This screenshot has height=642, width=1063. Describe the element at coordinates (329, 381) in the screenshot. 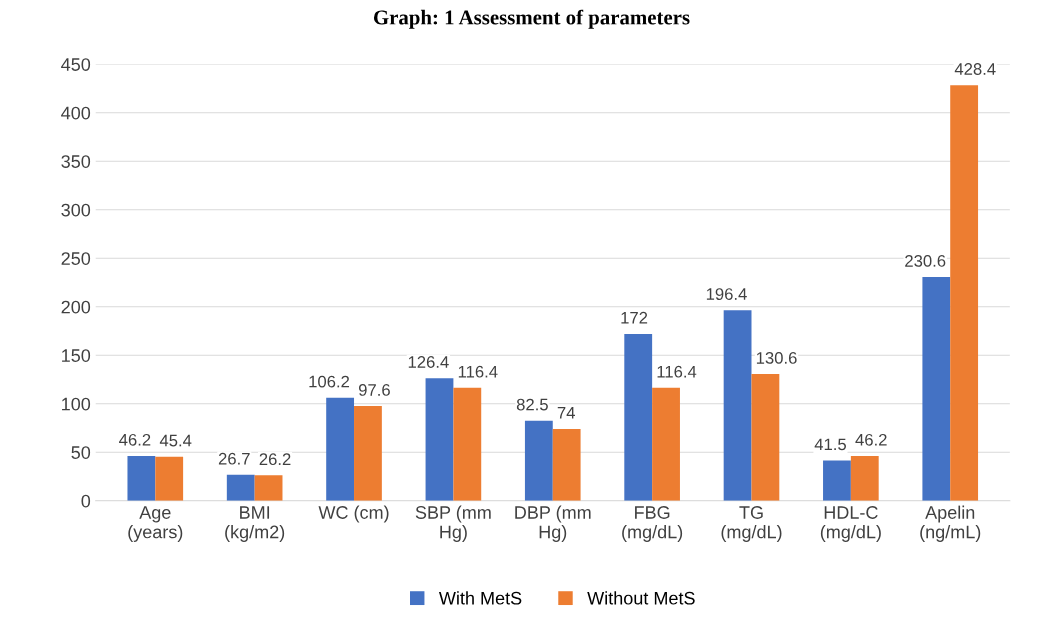

I see `data-label: 106.2` at that location.